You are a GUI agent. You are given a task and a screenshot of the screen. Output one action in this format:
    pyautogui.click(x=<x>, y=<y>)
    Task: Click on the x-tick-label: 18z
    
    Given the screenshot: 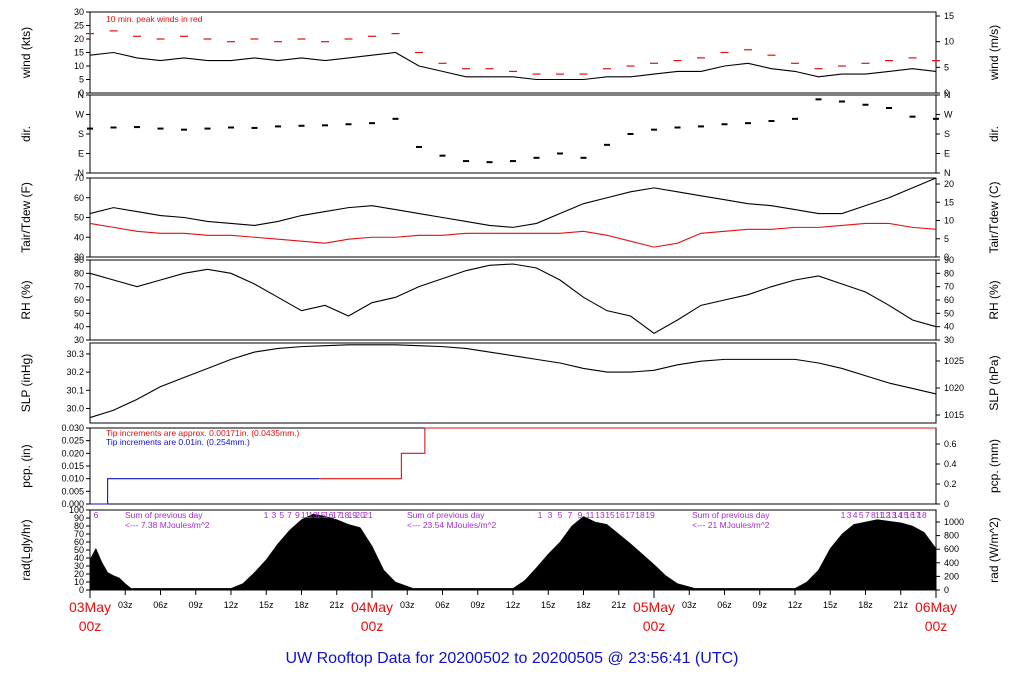 What is the action you would take?
    pyautogui.click(x=865, y=605)
    